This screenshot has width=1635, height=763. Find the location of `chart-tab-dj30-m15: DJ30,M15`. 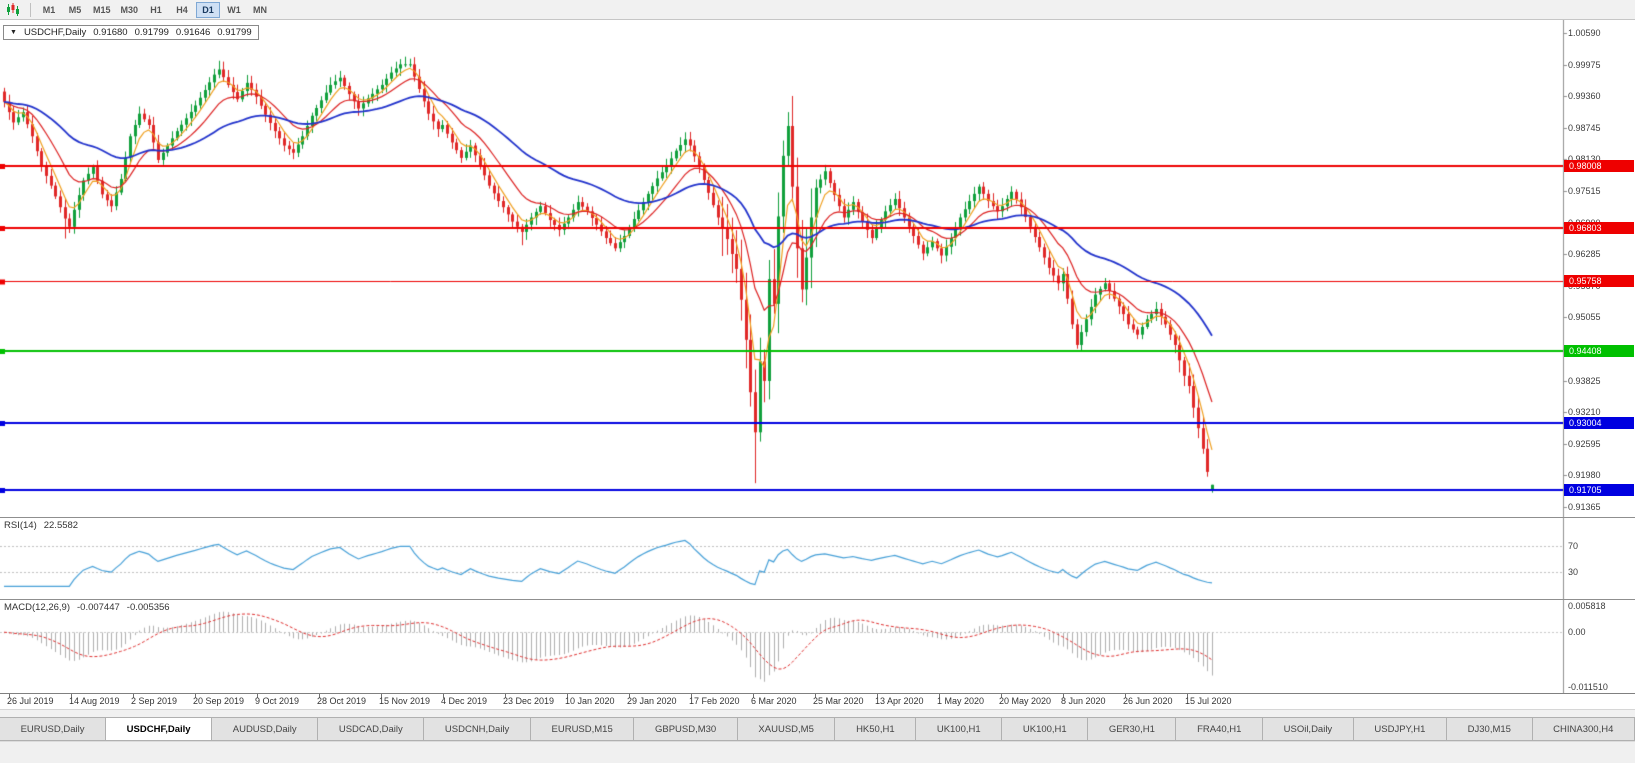

chart-tab-dj30-m15: DJ30,M15 is located at coordinates (1489, 729).